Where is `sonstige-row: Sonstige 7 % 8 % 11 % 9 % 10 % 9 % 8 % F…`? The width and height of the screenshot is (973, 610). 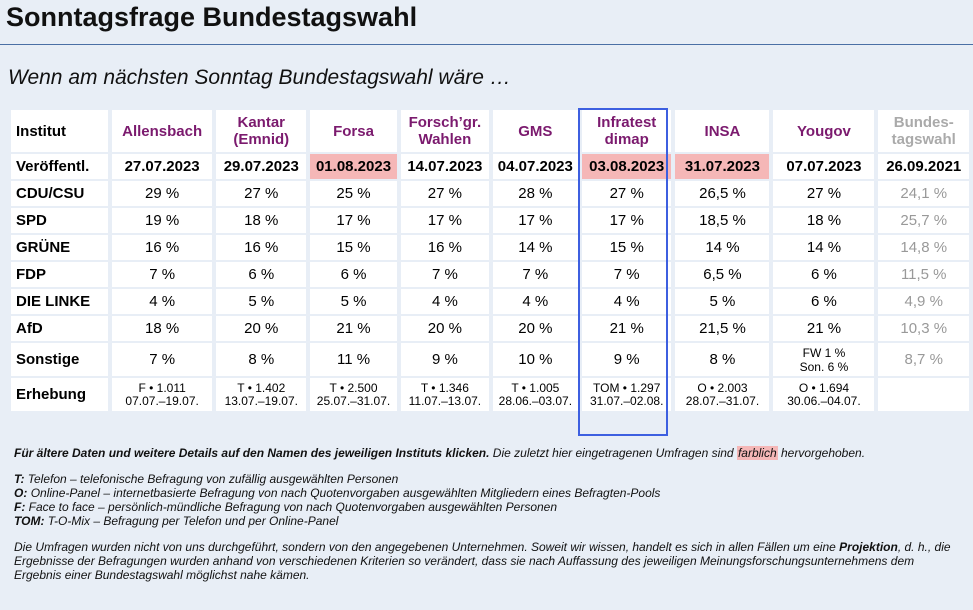 sonstige-row: Sonstige 7 % 8 % 11 % 9 % 10 % 9 % 8 % F… is located at coordinates (490, 359).